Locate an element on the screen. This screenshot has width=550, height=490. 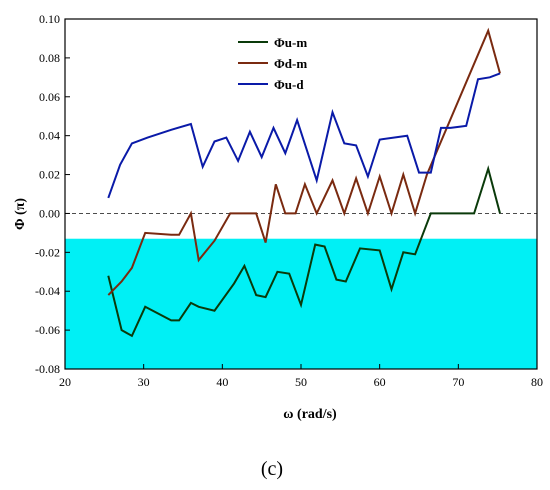
x-tick-label: 20 is located at coordinates (65, 382).